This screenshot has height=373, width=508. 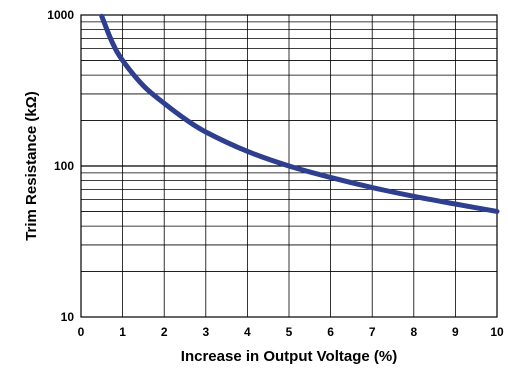 What do you see at coordinates (60, 15) in the screenshot?
I see `y-tick-label: 1000` at bounding box center [60, 15].